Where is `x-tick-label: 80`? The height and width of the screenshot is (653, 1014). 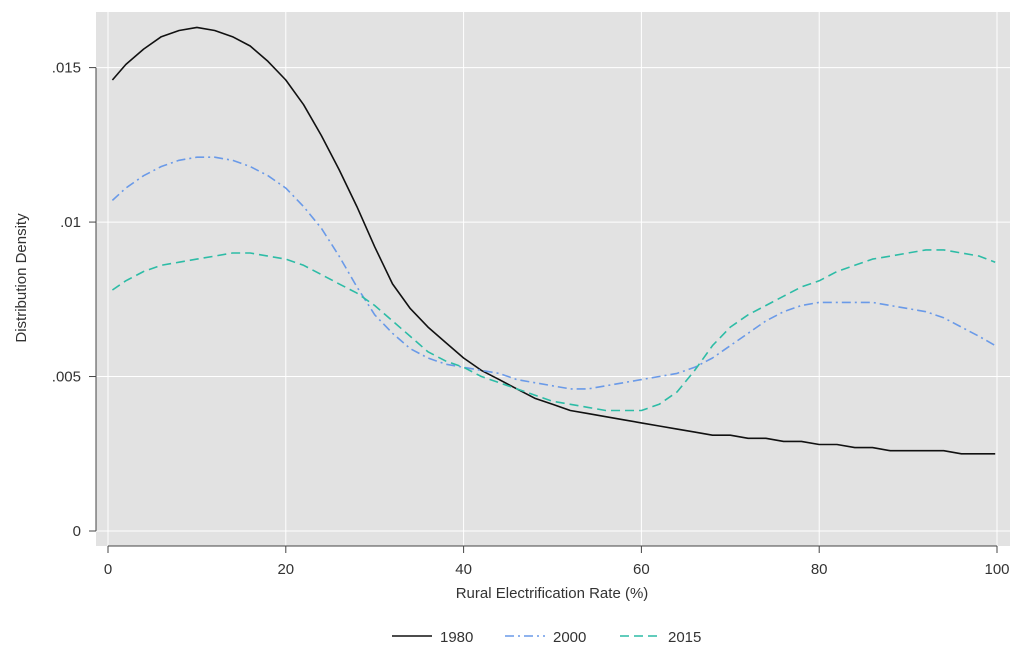
x-tick-label: 80 is located at coordinates (819, 569).